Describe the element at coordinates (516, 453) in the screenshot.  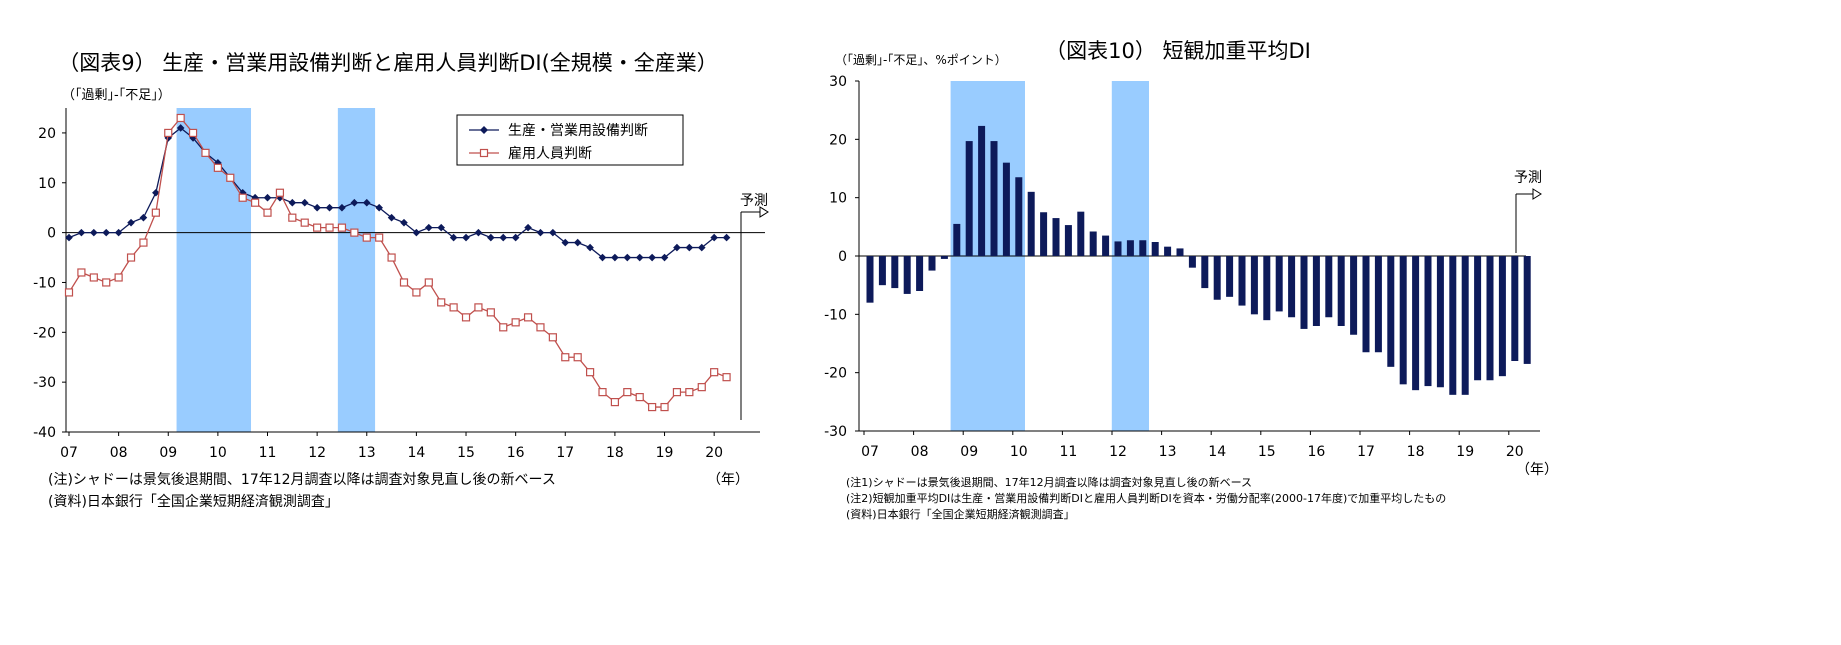
I see `chart9-x-tick-label: 16` at that location.